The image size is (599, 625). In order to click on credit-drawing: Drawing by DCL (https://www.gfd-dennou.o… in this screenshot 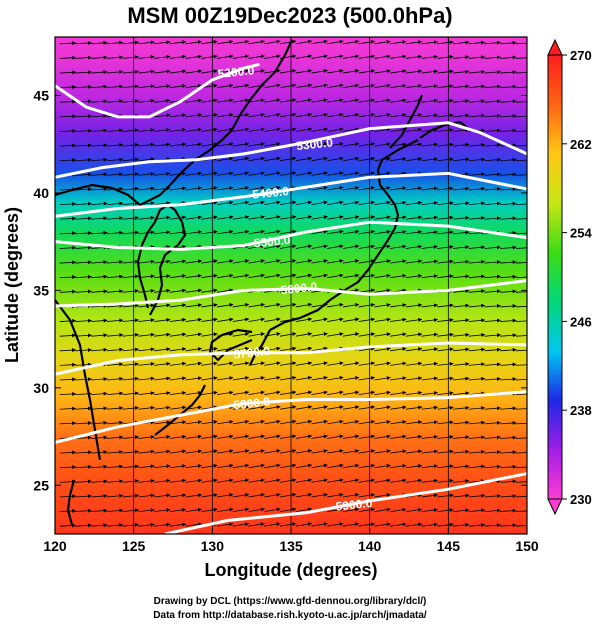, I will do `click(290, 601)`.